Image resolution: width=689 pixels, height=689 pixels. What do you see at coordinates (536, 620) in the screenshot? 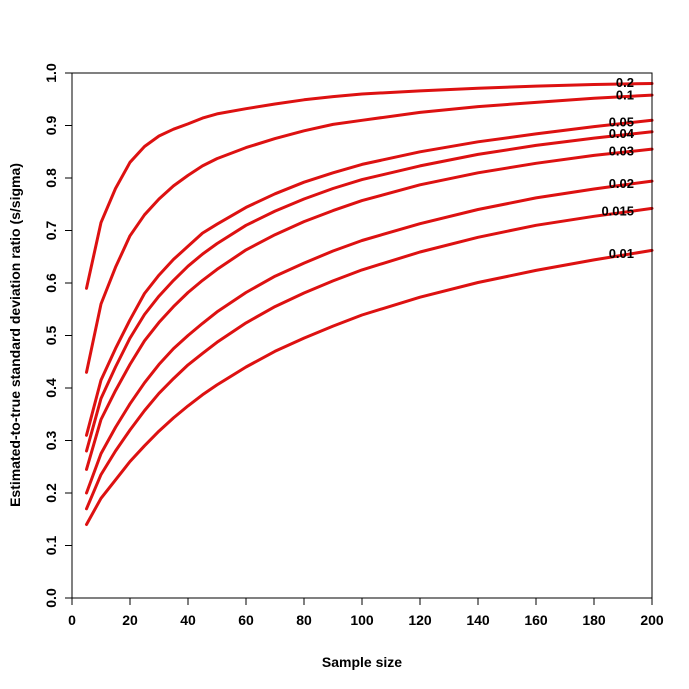
I see `x-tick-label: 160` at bounding box center [536, 620].